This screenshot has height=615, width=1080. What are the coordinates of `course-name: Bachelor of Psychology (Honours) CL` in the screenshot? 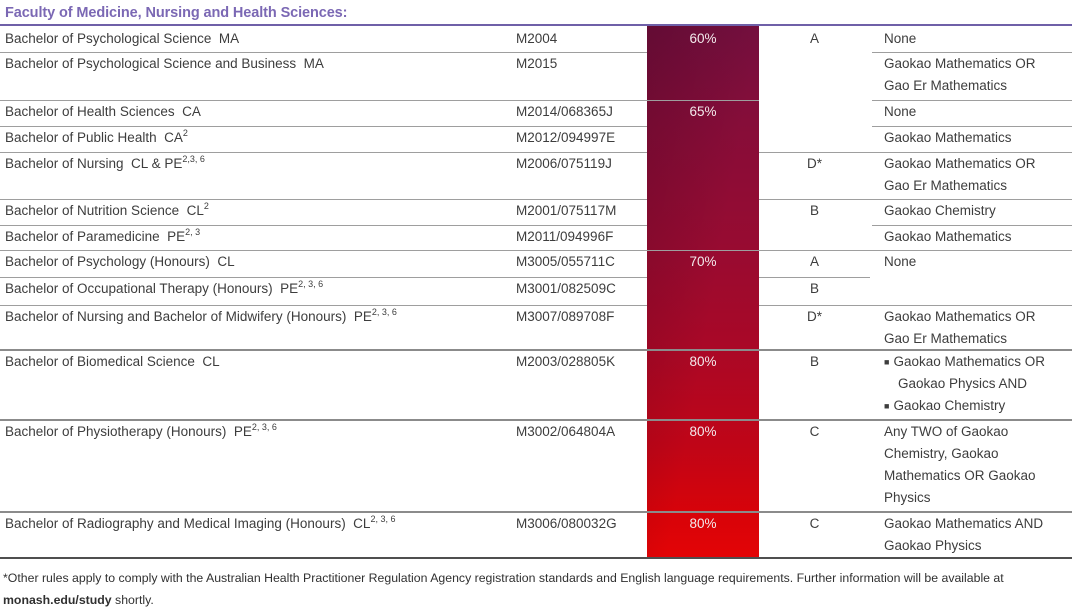 It's located at (120, 261).